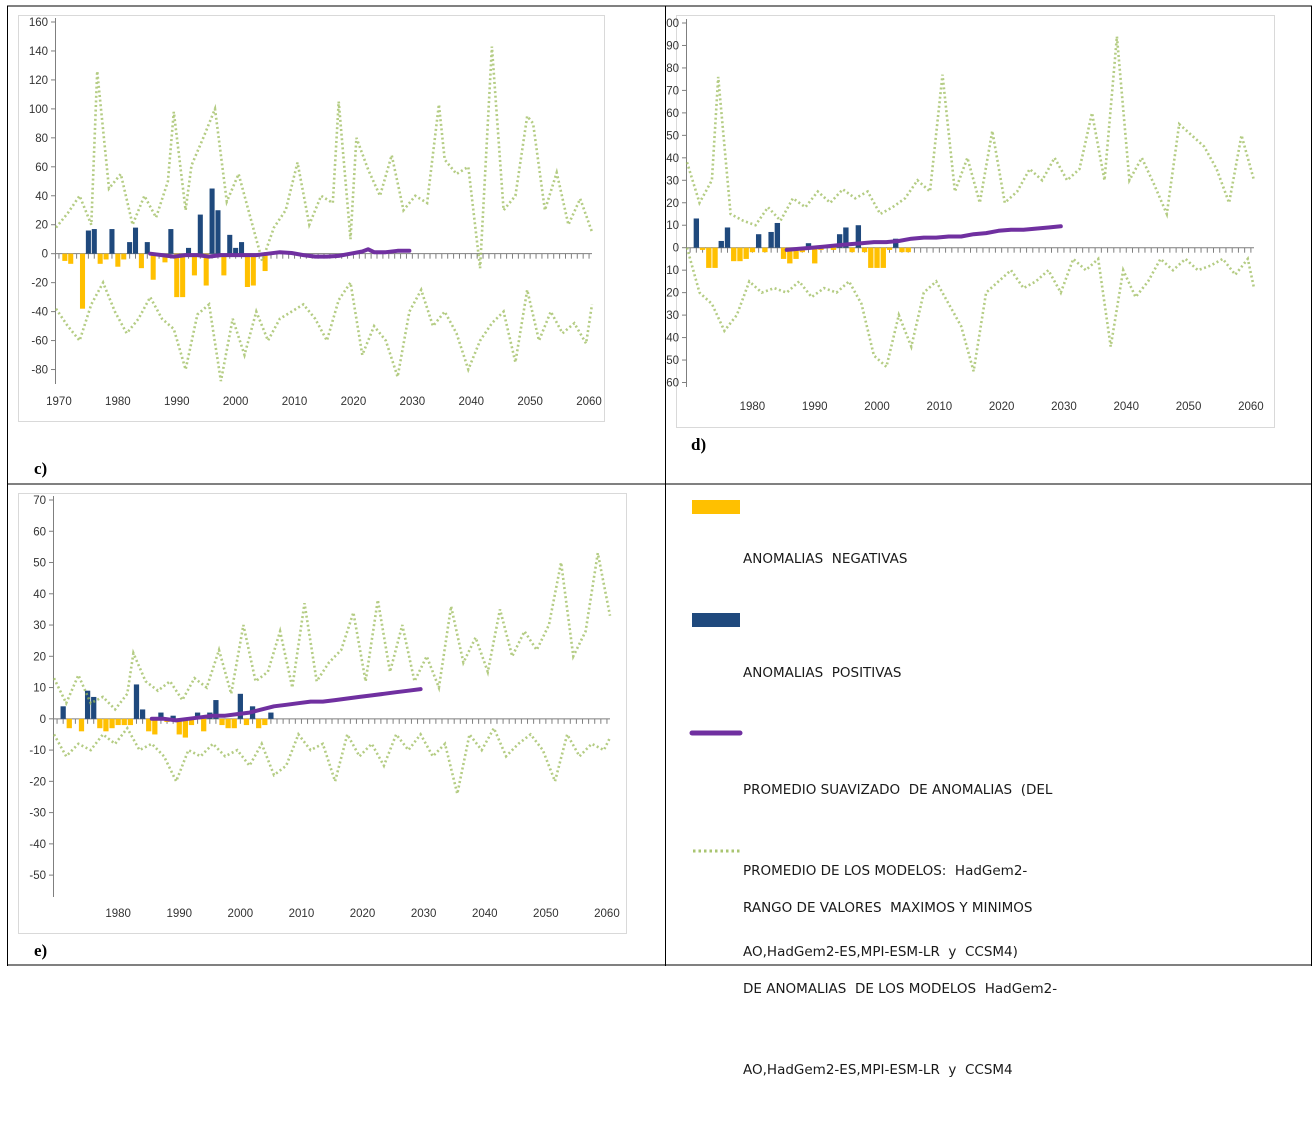 The width and height of the screenshot is (1313, 1138). What do you see at coordinates (900, 989) in the screenshot?
I see `legend-line: DE ANOMALIAS DE LOS MODELOS HadGem2-` at bounding box center [900, 989].